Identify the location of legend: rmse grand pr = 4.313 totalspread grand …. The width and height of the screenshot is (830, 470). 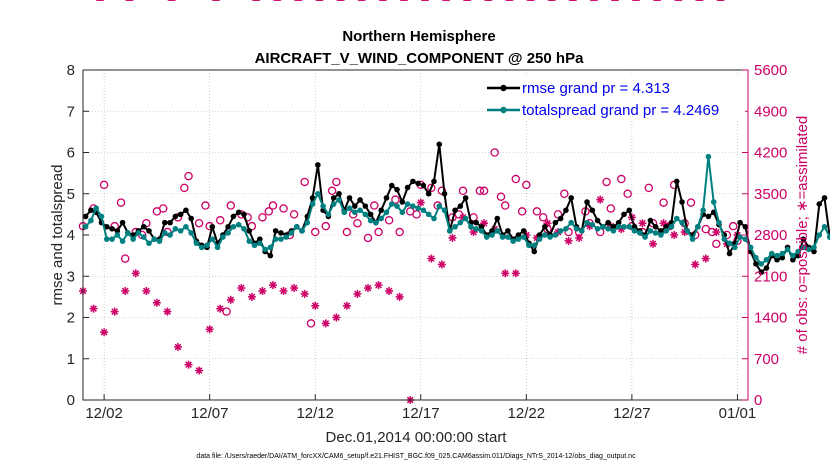
(614, 98).